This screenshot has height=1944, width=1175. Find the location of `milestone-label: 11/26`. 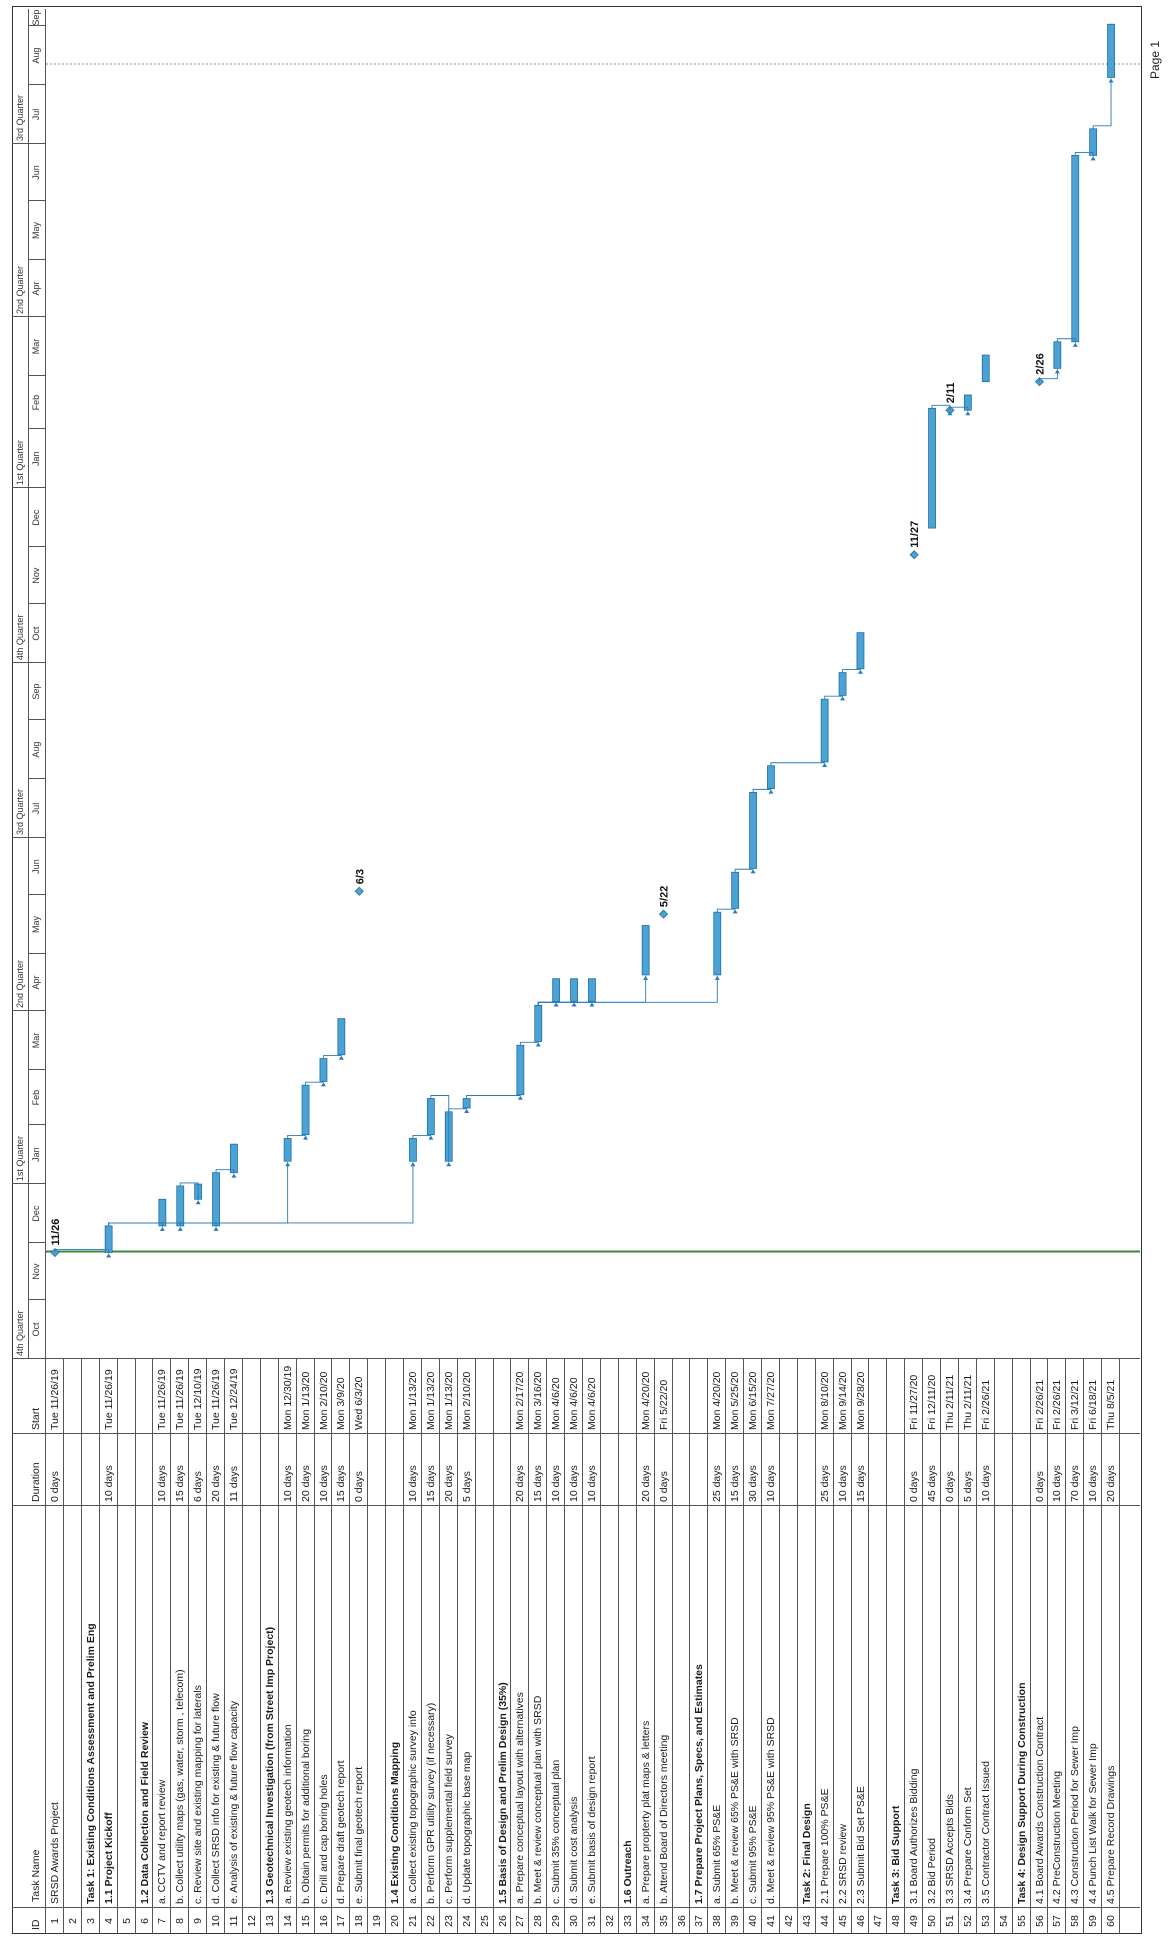

milestone-label: 11/26 is located at coordinates (56, 1232).